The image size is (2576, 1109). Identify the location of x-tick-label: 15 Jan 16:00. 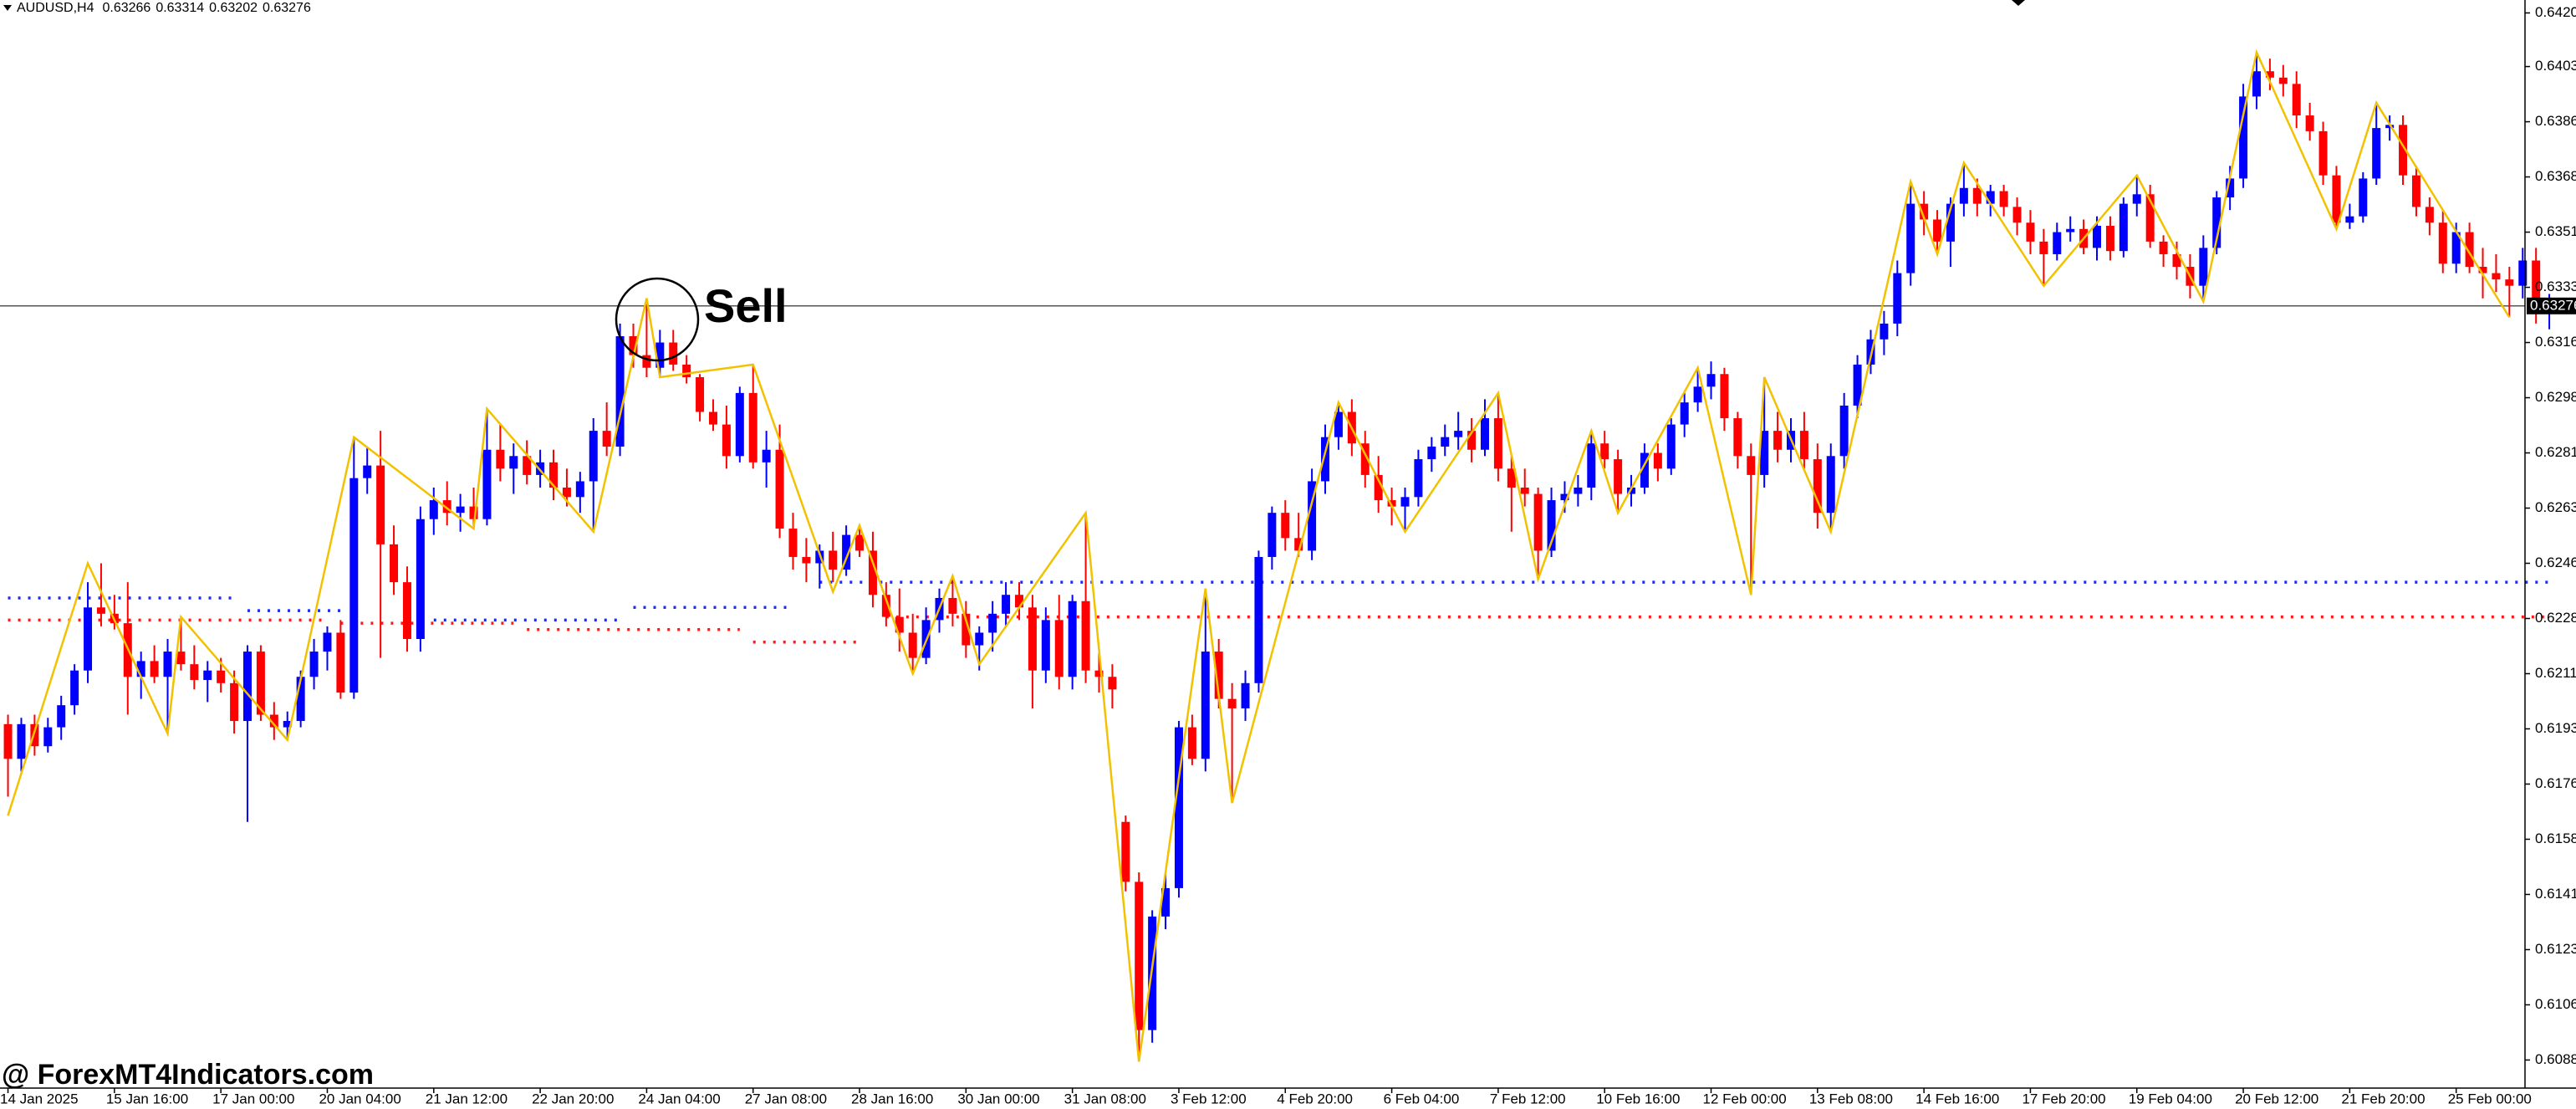
(147, 1098).